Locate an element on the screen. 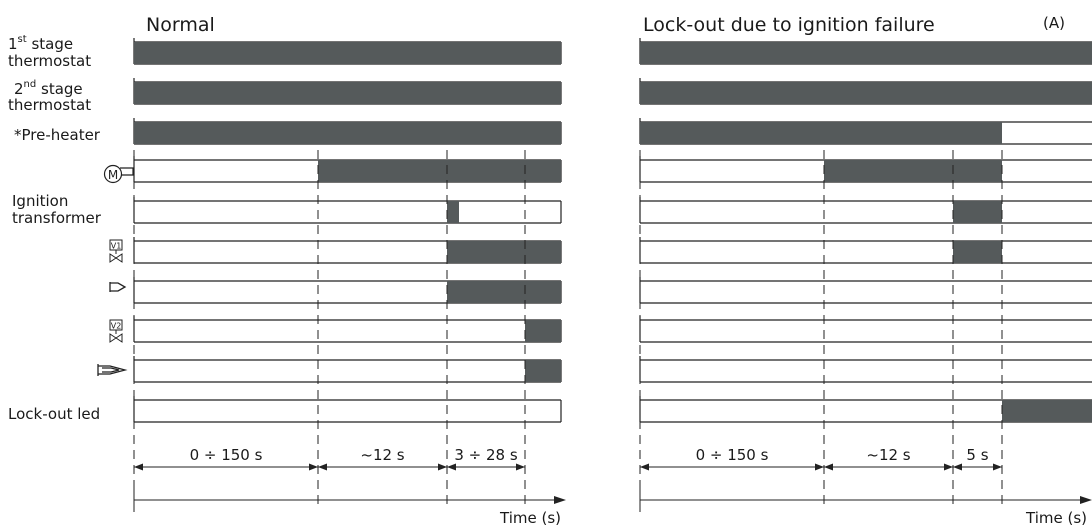 This screenshot has width=1092, height=528. svg-text: M is located at coordinates (113, 175).